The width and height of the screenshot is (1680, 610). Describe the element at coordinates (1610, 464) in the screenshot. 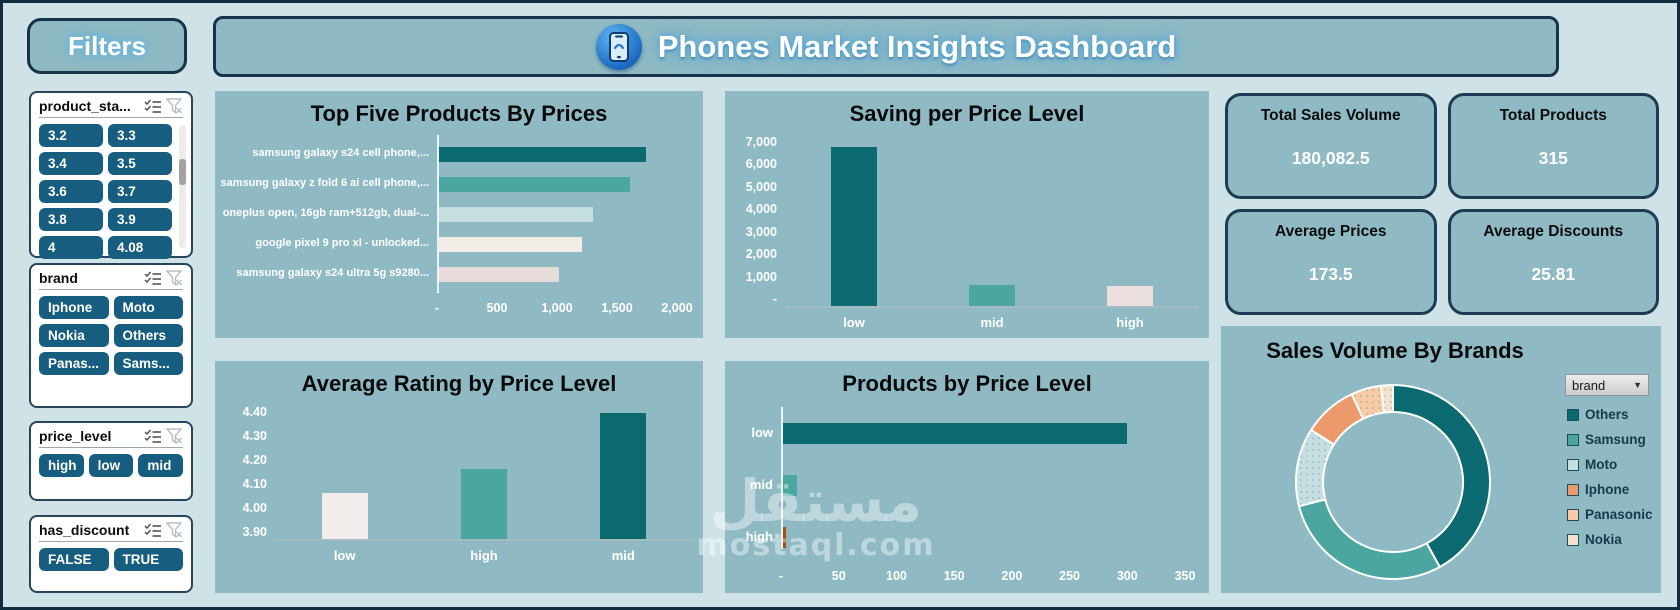

I see `legend-item-moto: Moto` at that location.